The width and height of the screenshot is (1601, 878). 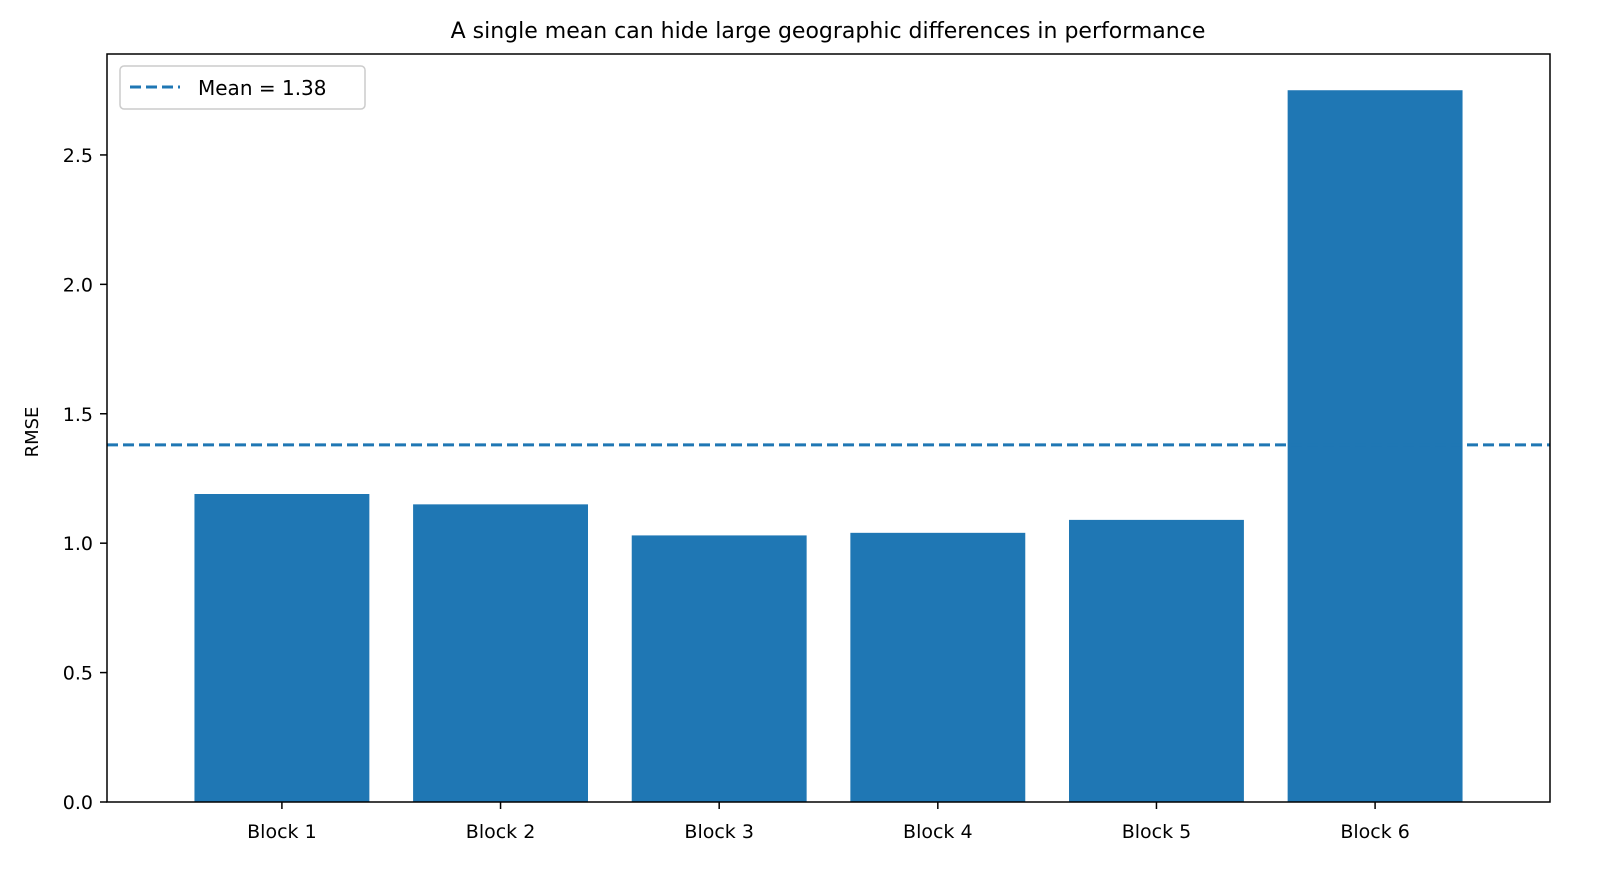 What do you see at coordinates (1375, 832) in the screenshot?
I see `x-tick-label: Block 6` at bounding box center [1375, 832].